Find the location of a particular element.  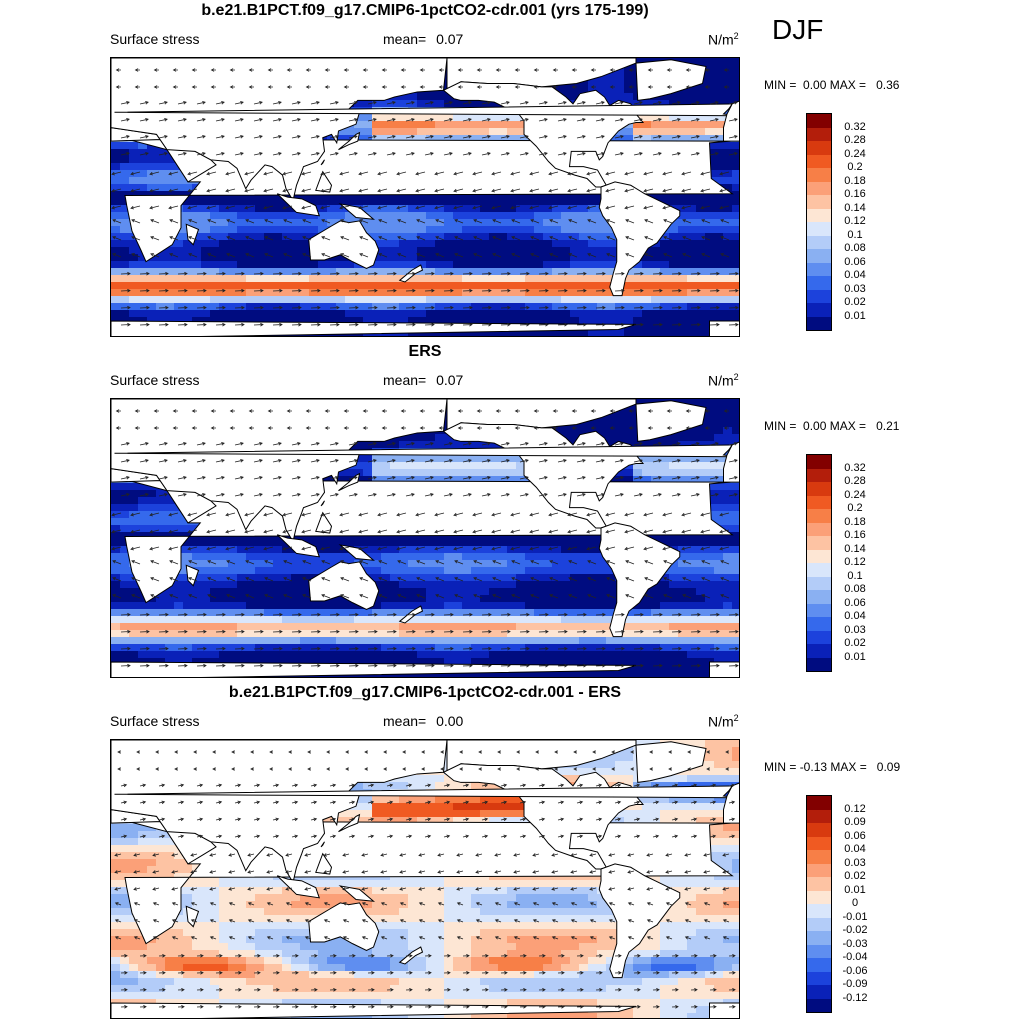

colorbar-label: 0.2 is located at coordinates (855, 167).